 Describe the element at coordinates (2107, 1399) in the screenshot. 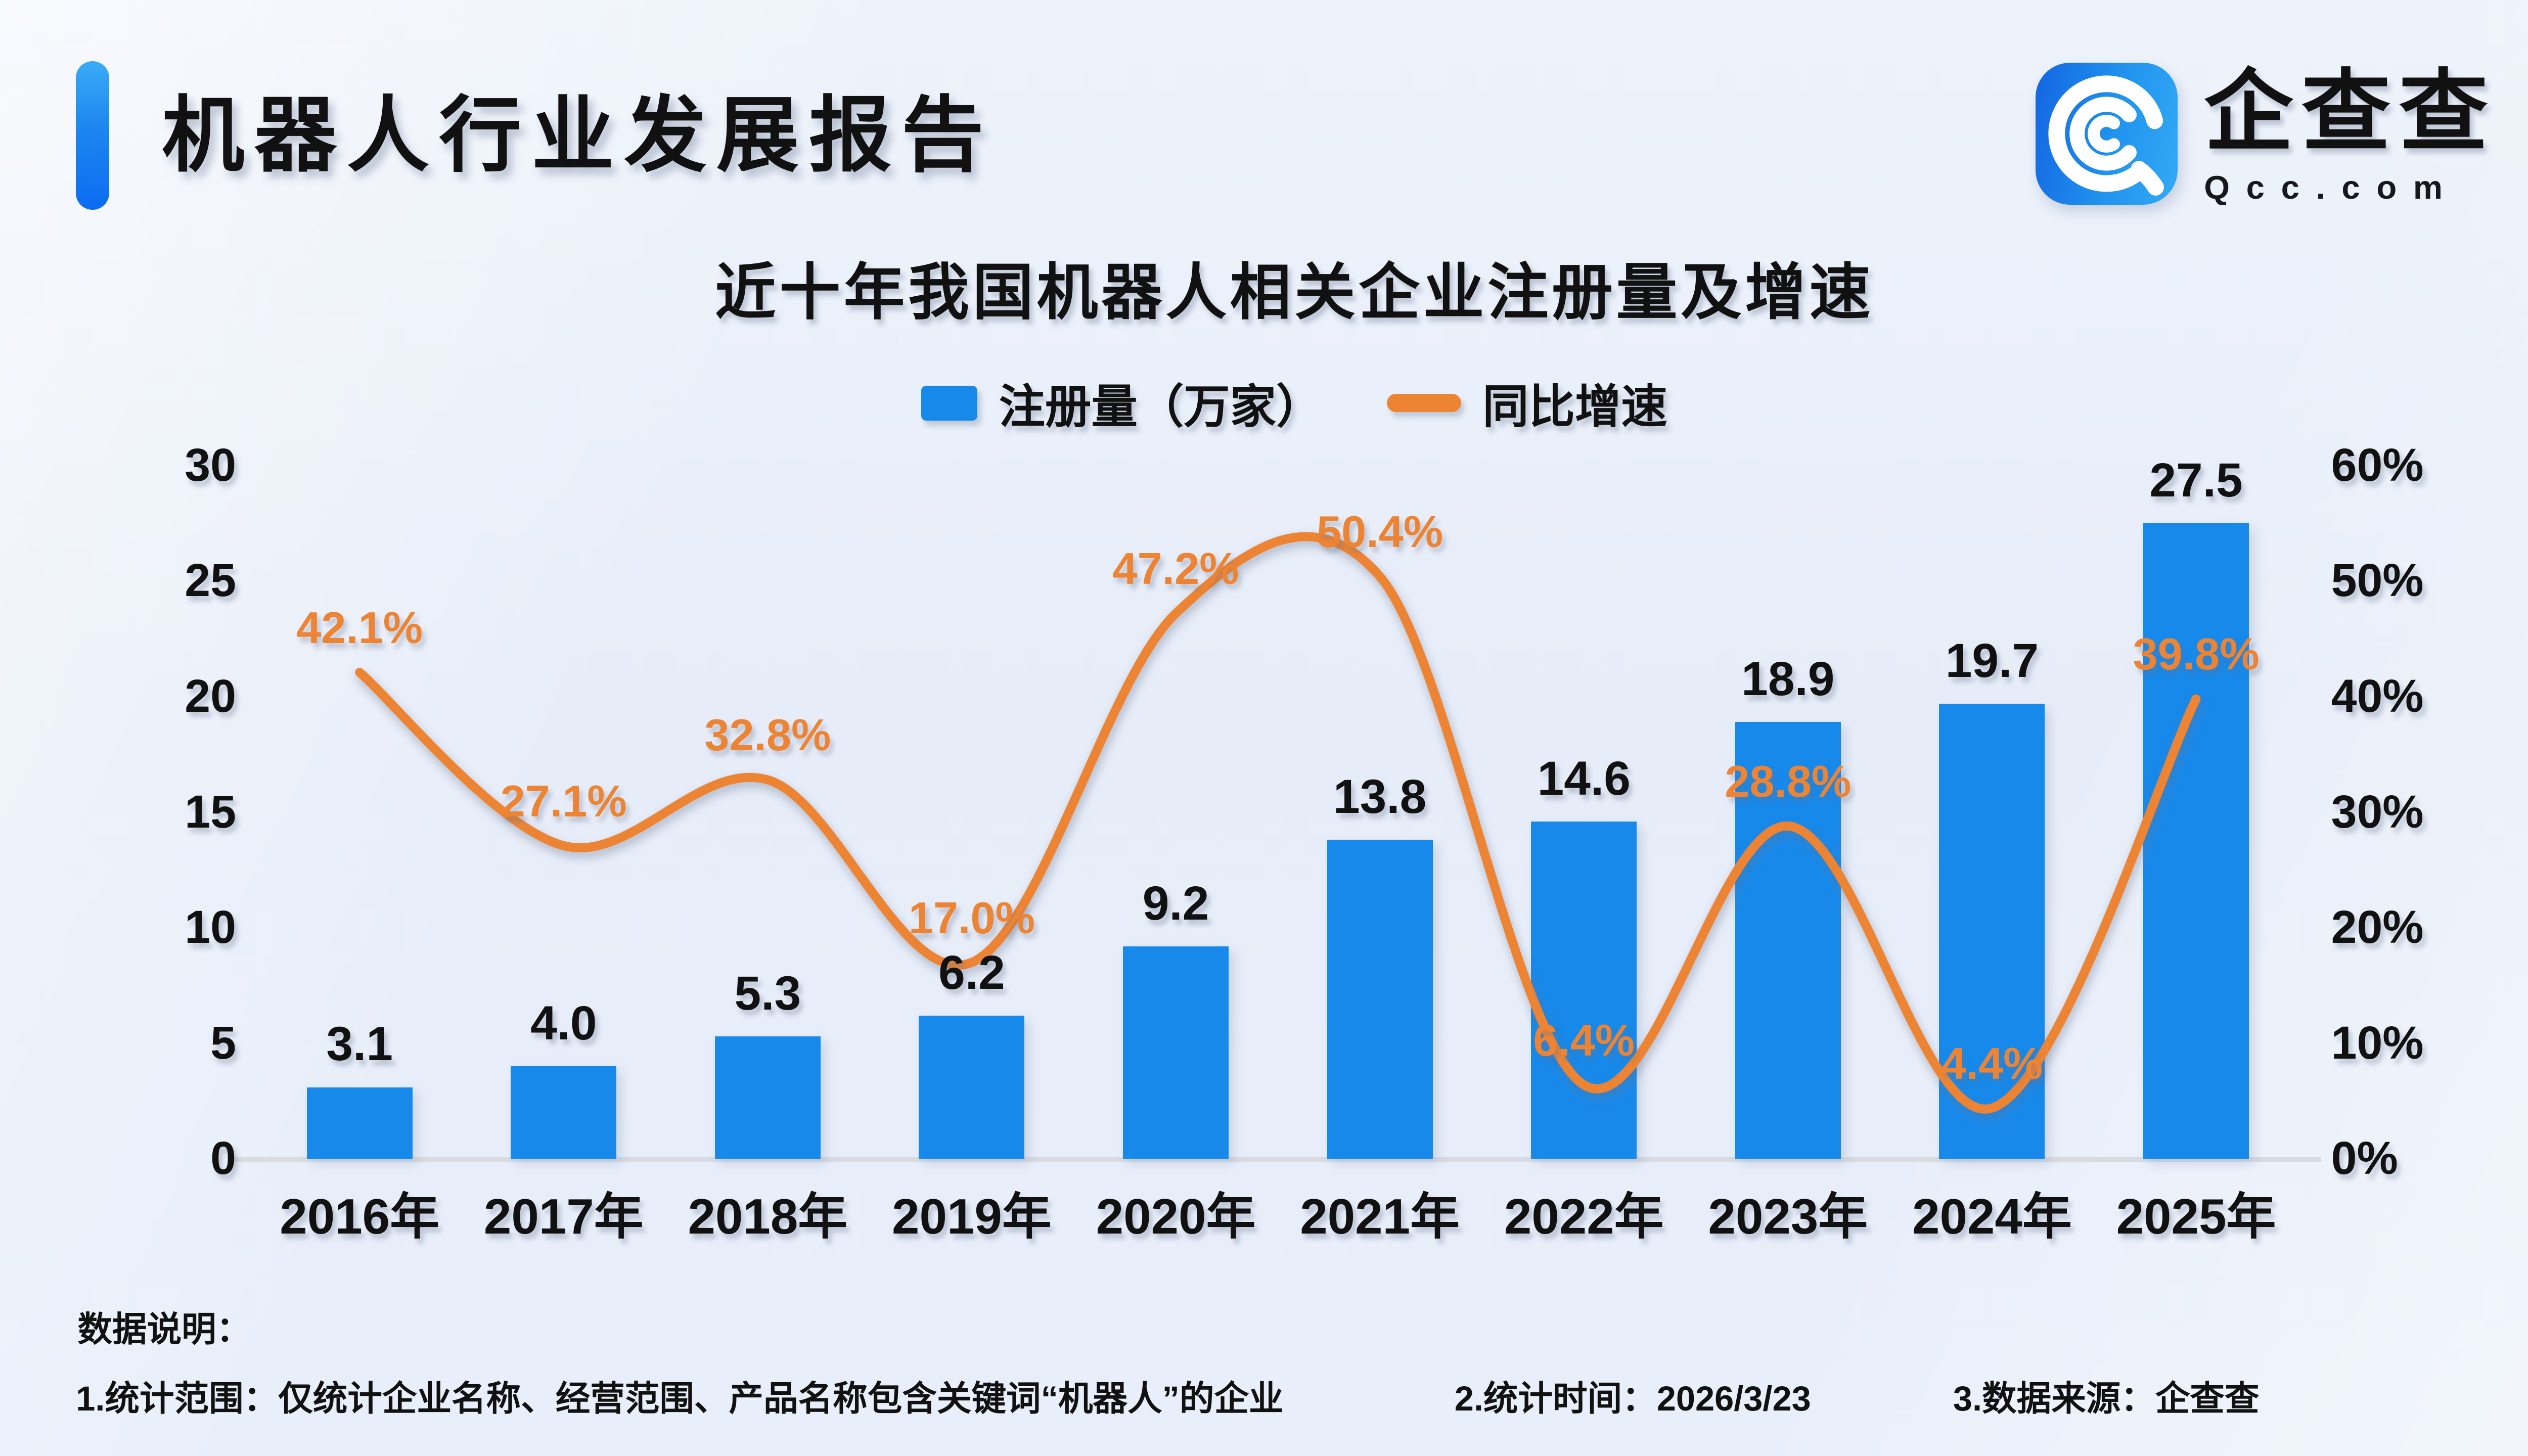

I see `note-source: 3.数据来源：企查查` at that location.